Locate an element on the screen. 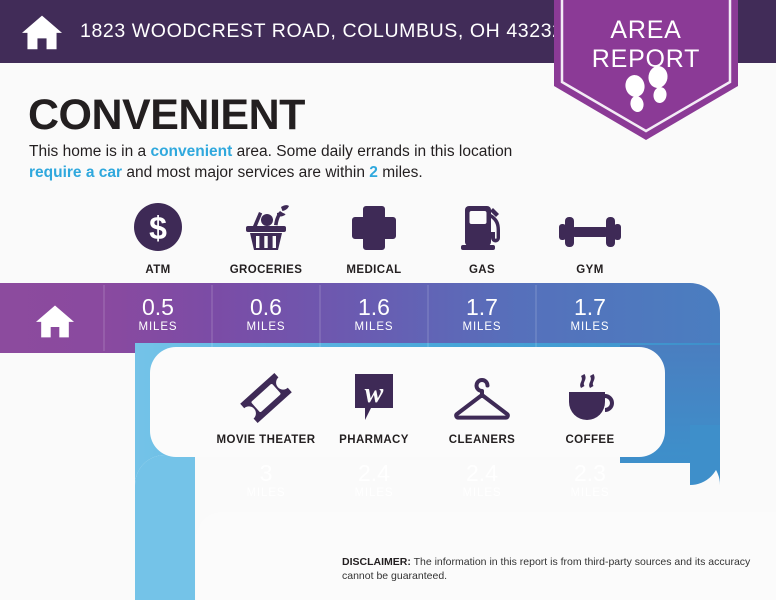 This screenshot has width=776, height=600. amenity-pharmacy: w PHARMACY is located at coordinates (374, 408).